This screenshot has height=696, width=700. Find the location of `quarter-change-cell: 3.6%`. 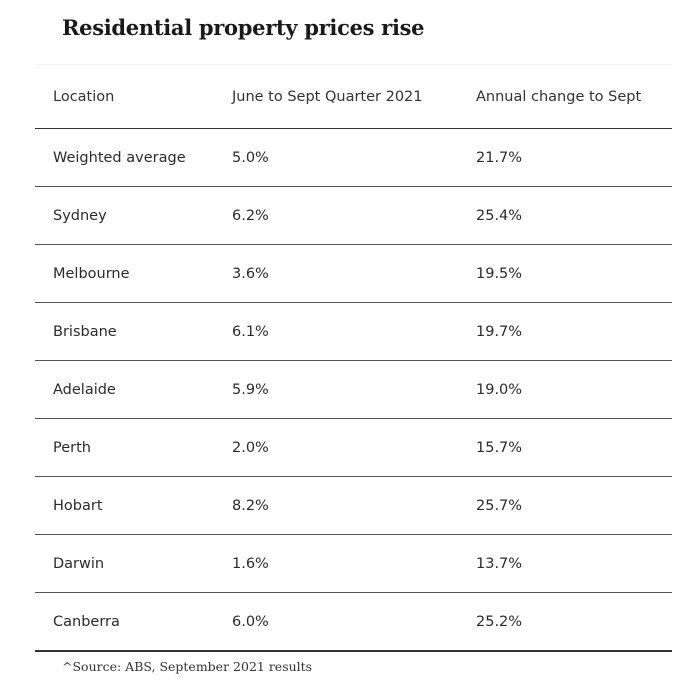

quarter-change-cell: 3.6% is located at coordinates (336, 273).